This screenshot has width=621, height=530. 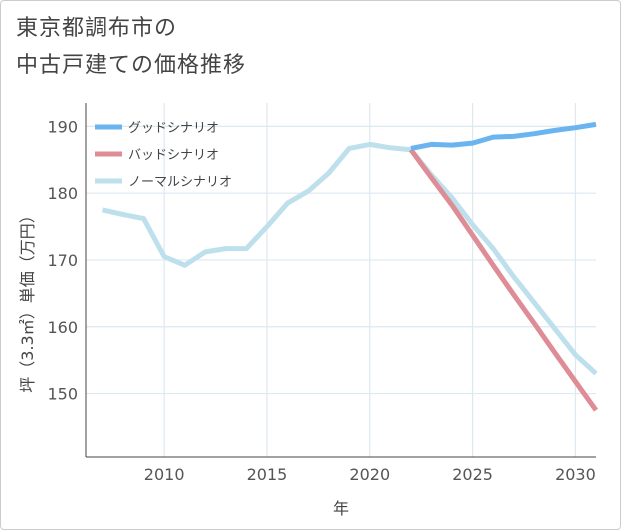 I want to click on x-tick-label: 2030, so click(x=575, y=474).